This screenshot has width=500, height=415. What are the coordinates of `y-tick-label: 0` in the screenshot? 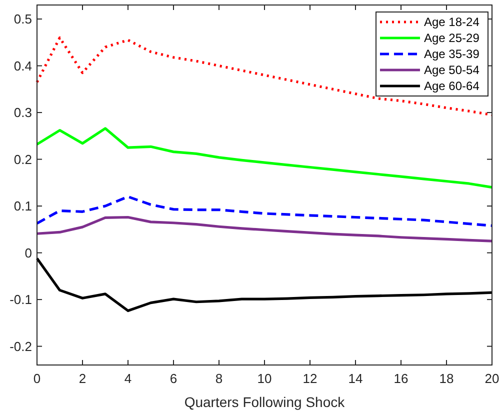 It's located at (28, 252).